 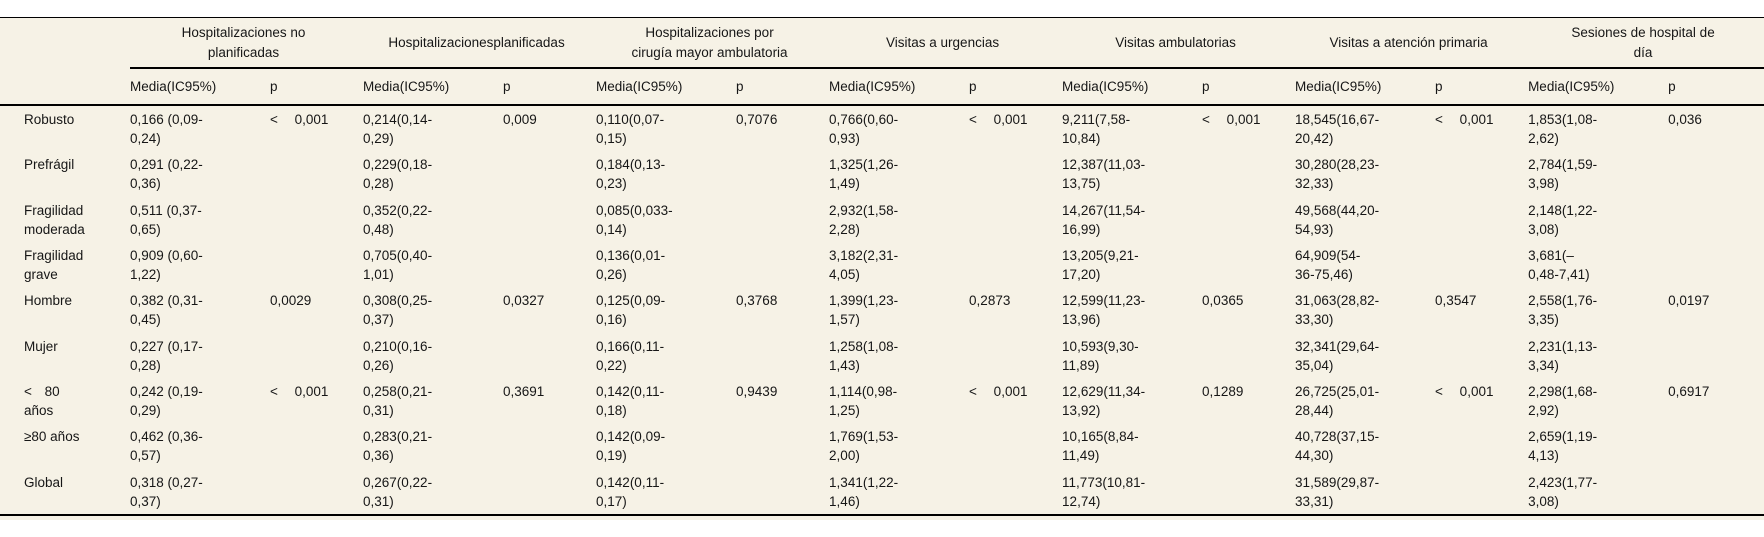 What do you see at coordinates (1412, 43) in the screenshot?
I see `group-header-atencion-primaria: Visitas a atención primaria` at bounding box center [1412, 43].